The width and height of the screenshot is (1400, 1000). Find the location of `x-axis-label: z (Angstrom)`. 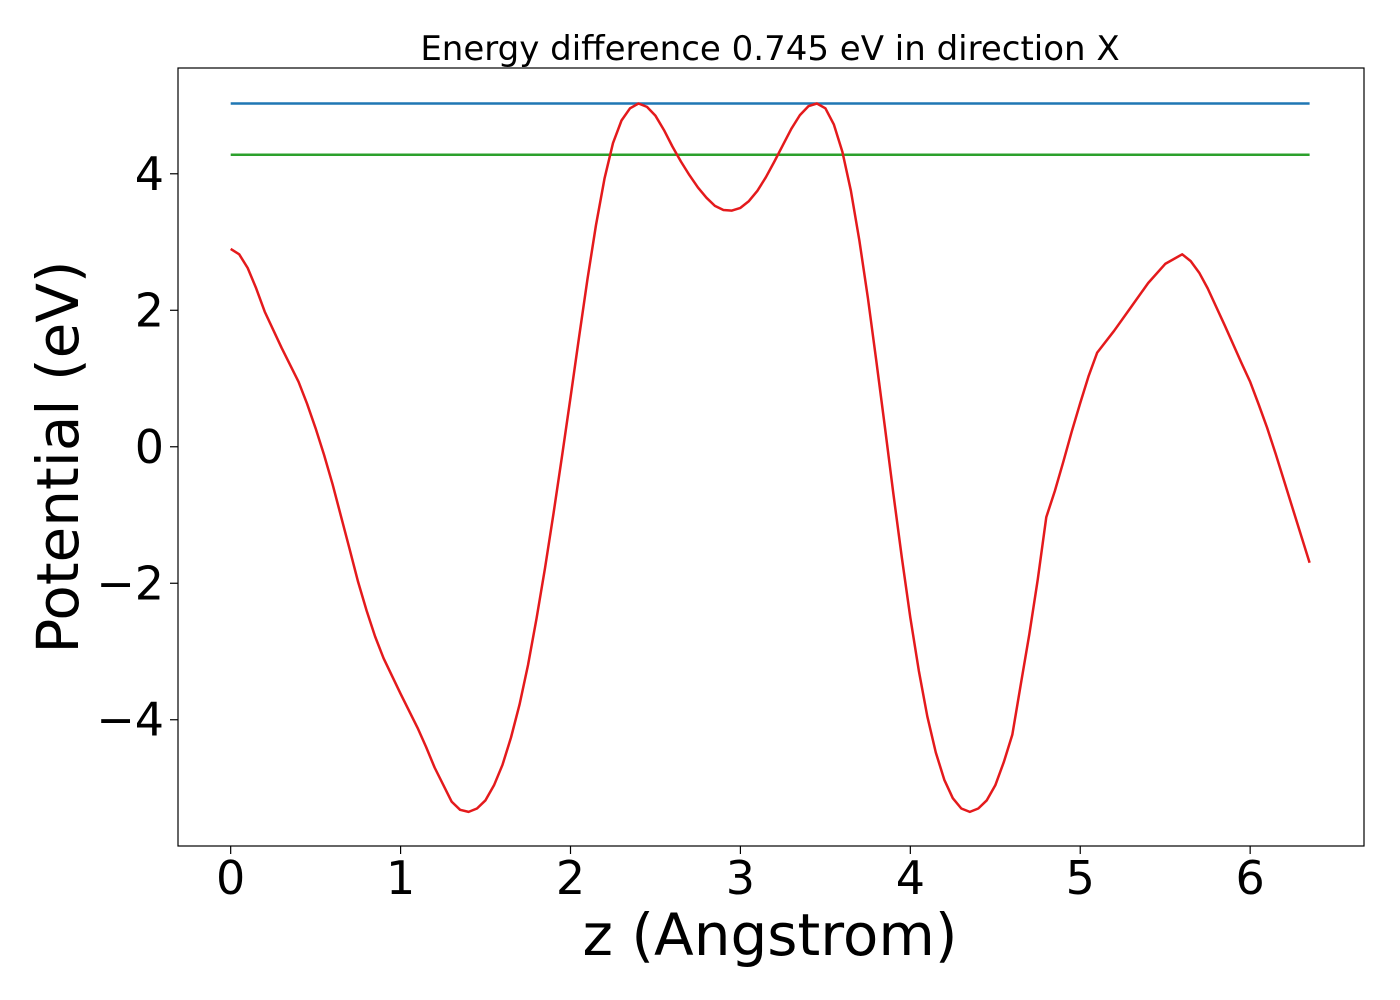

x-axis-label: z (Angstrom) is located at coordinates (770, 935).